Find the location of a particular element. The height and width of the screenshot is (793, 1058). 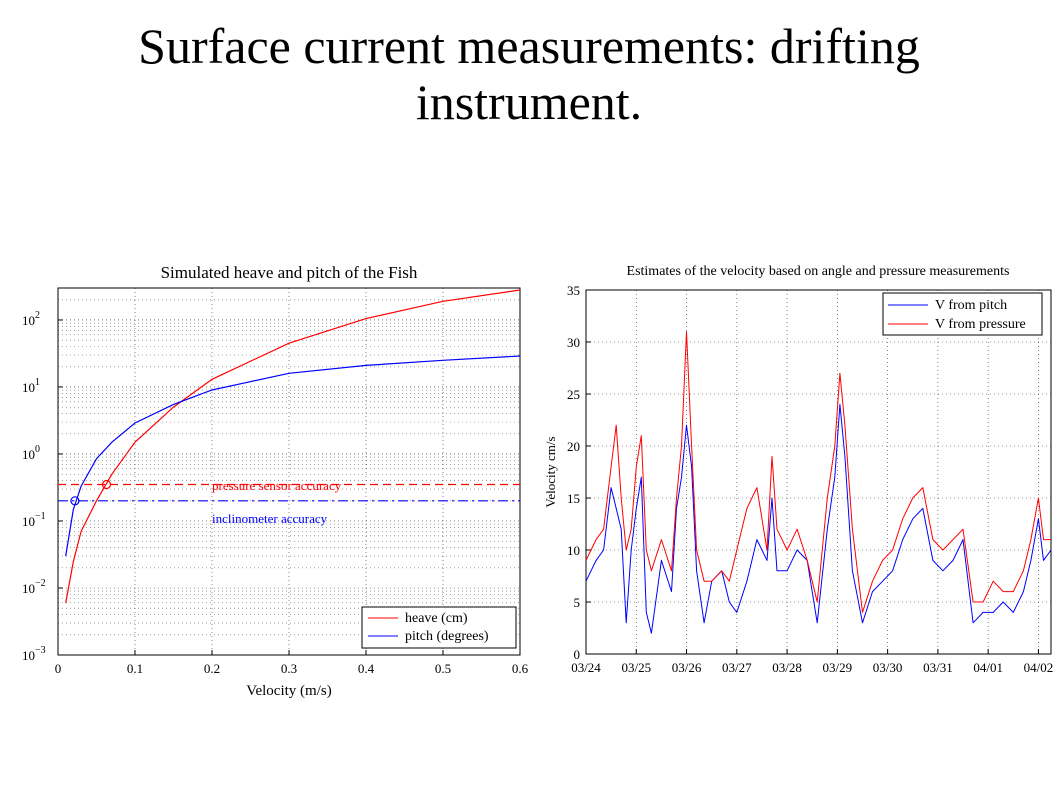

x-tick-label: 0.2 is located at coordinates (212, 668).